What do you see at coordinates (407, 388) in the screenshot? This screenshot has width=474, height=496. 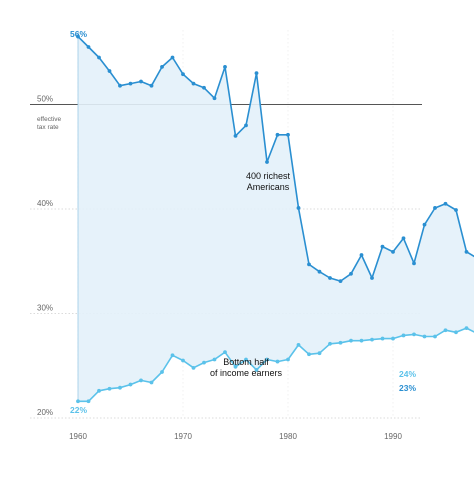 I see `end-label-top: 23%` at bounding box center [407, 388].